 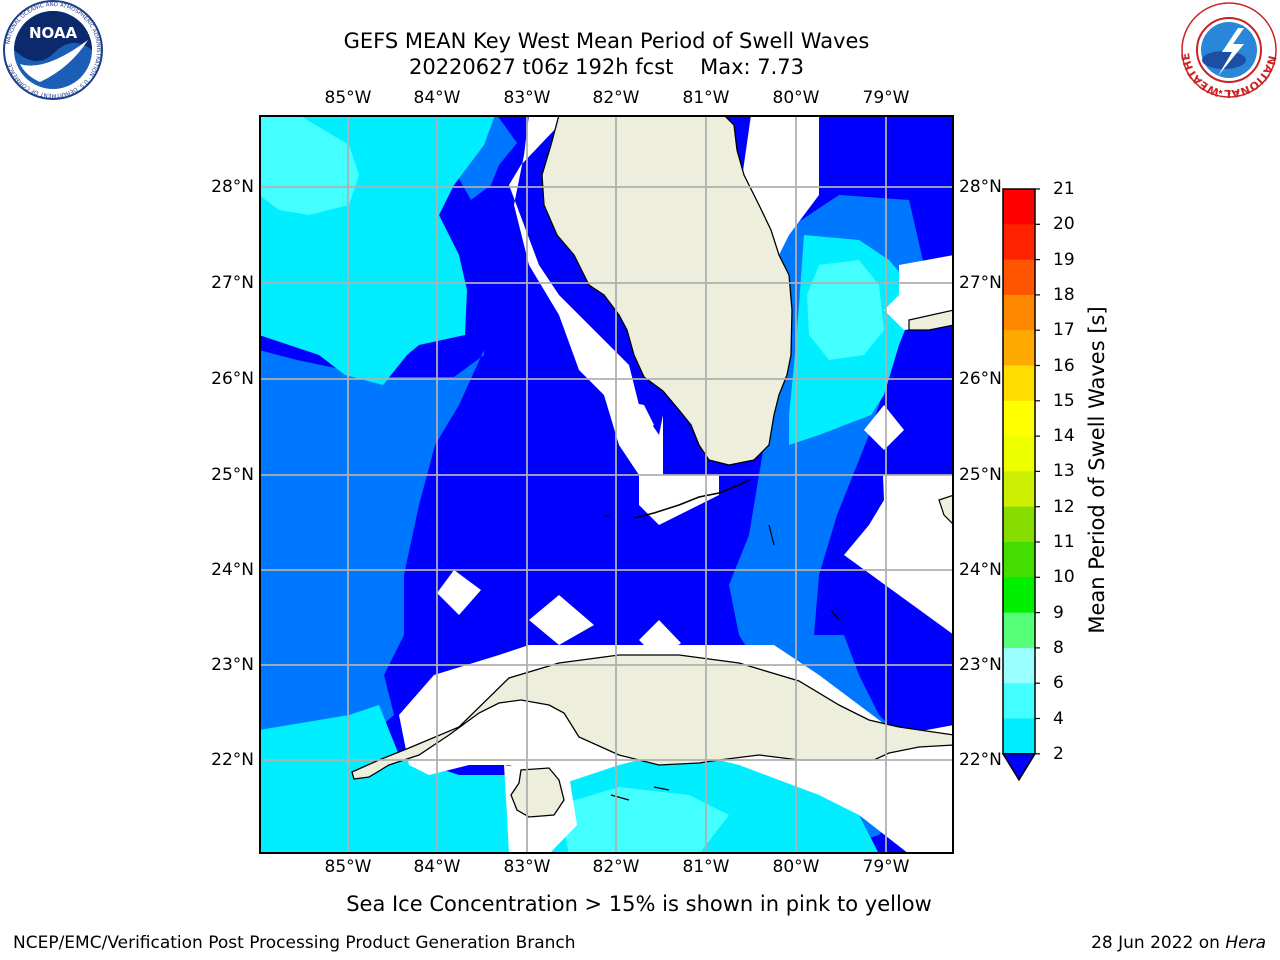 What do you see at coordinates (1064, 294) in the screenshot?
I see `colorbar-tick-label: 18` at bounding box center [1064, 294].